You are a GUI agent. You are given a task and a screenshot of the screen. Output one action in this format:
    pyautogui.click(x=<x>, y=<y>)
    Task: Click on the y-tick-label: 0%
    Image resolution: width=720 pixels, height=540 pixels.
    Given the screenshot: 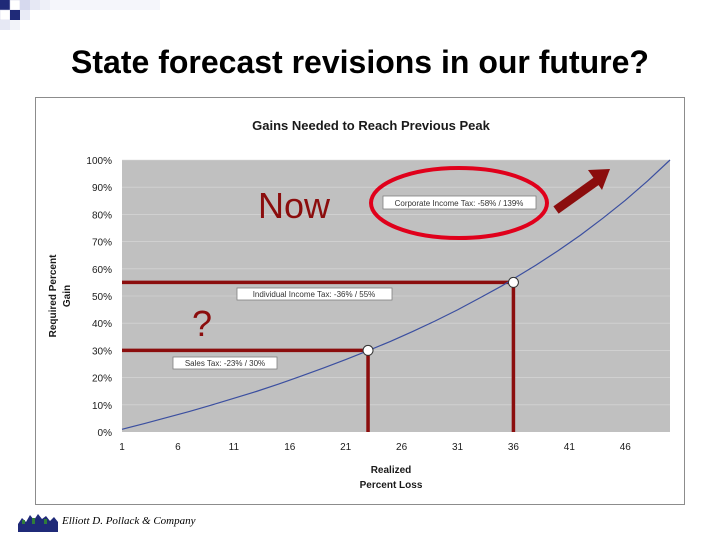 What is the action you would take?
    pyautogui.click(x=105, y=433)
    